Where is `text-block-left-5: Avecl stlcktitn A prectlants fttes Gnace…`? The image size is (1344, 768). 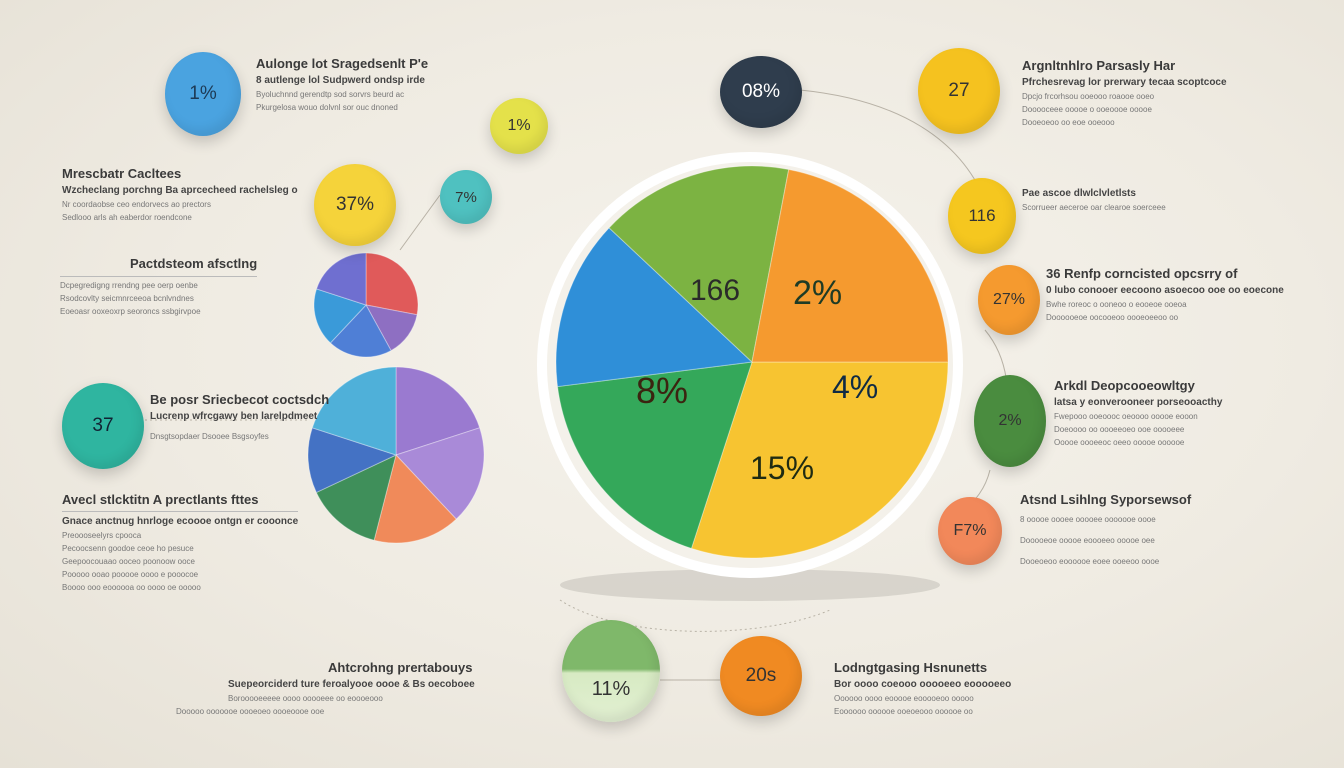 text-block-left-5: Avecl stlcktitn A prectlants fttes Gnace… is located at coordinates (180, 542).